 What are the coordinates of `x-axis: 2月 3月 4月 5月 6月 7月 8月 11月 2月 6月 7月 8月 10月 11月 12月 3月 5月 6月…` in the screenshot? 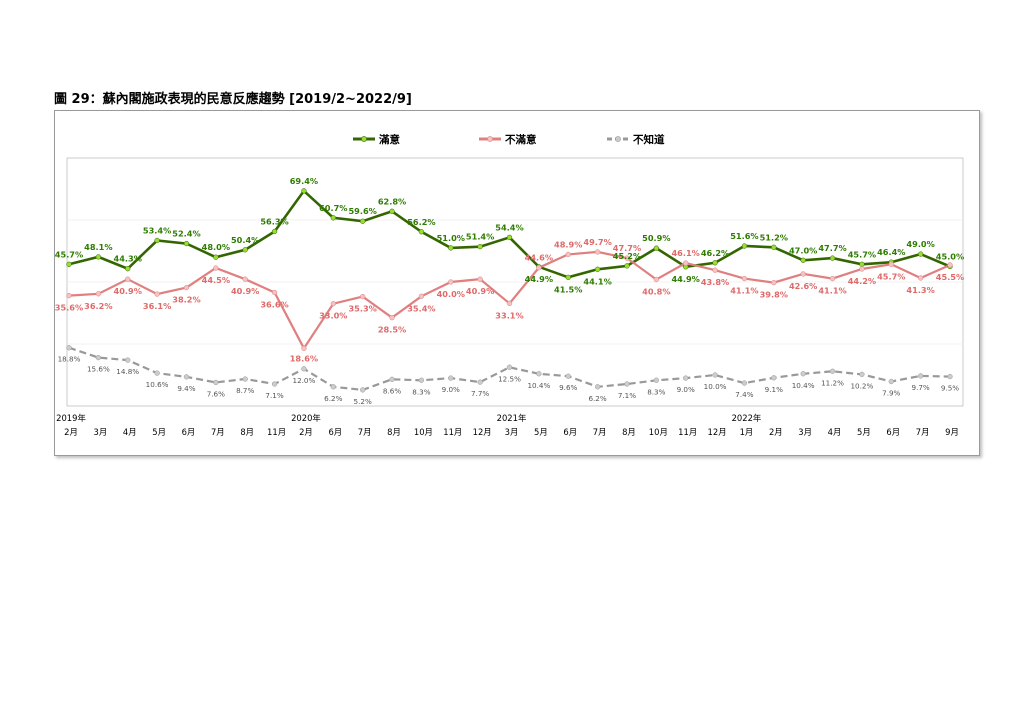 It's located at (507, 425).